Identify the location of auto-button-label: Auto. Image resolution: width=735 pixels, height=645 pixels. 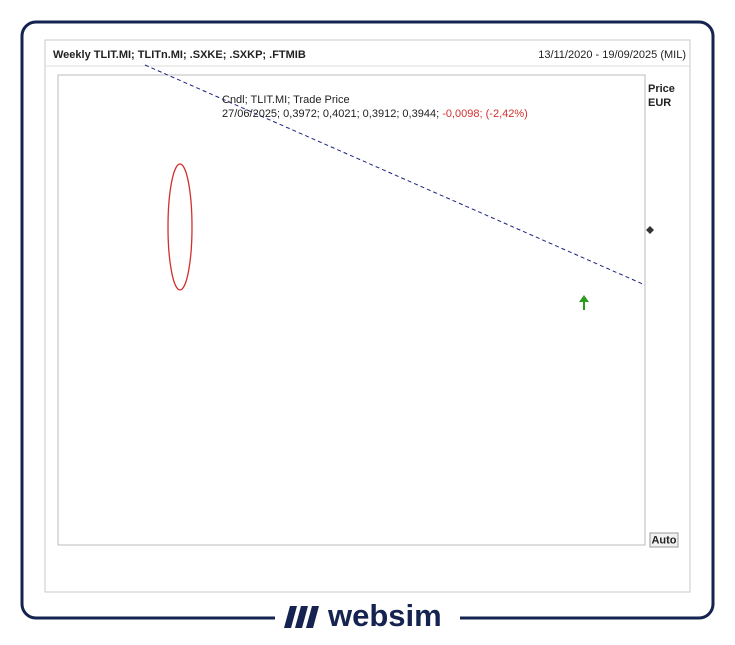
(663, 540).